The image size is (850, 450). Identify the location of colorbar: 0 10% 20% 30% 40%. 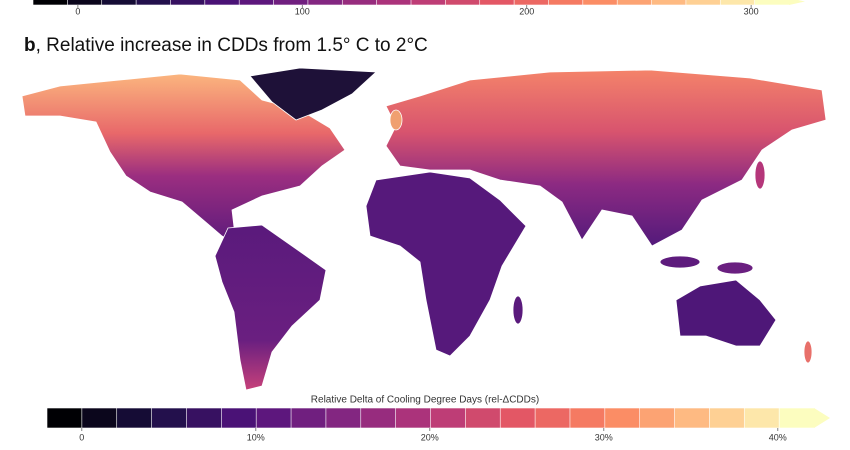
(438, 424).